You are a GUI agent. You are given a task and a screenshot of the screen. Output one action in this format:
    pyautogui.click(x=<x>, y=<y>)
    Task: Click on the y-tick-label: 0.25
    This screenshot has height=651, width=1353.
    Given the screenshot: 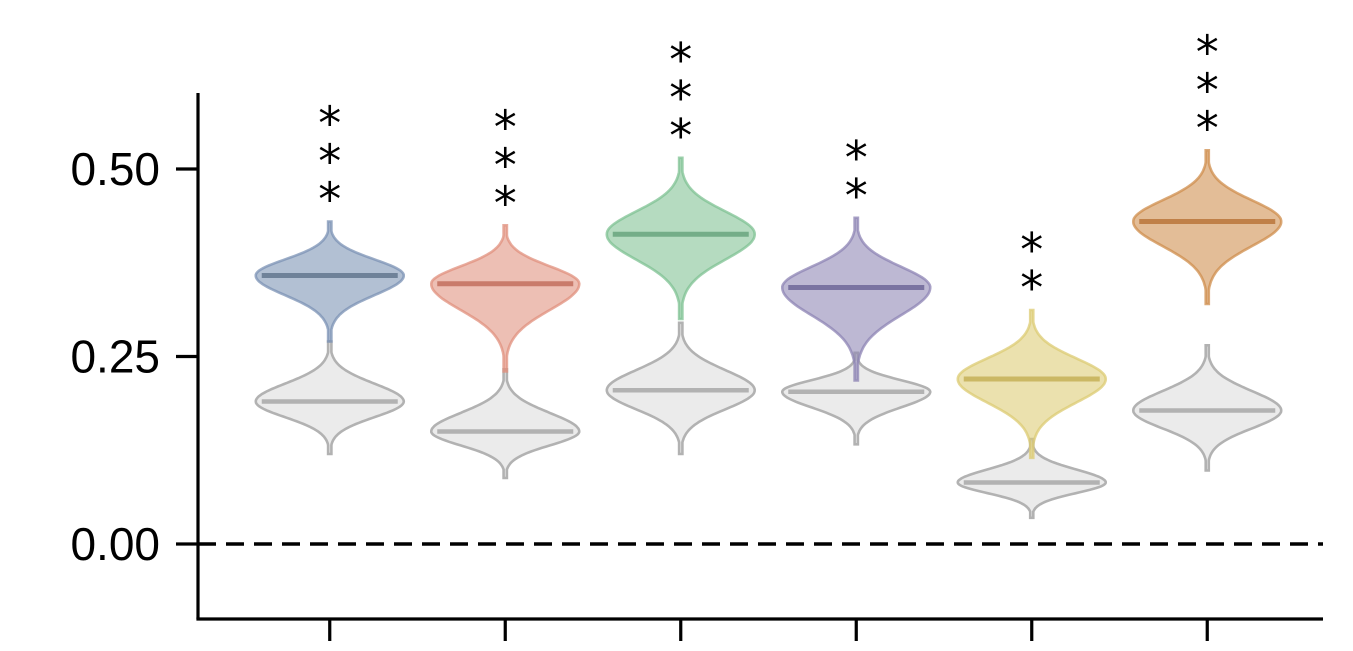 What is the action you would take?
    pyautogui.click(x=115, y=357)
    